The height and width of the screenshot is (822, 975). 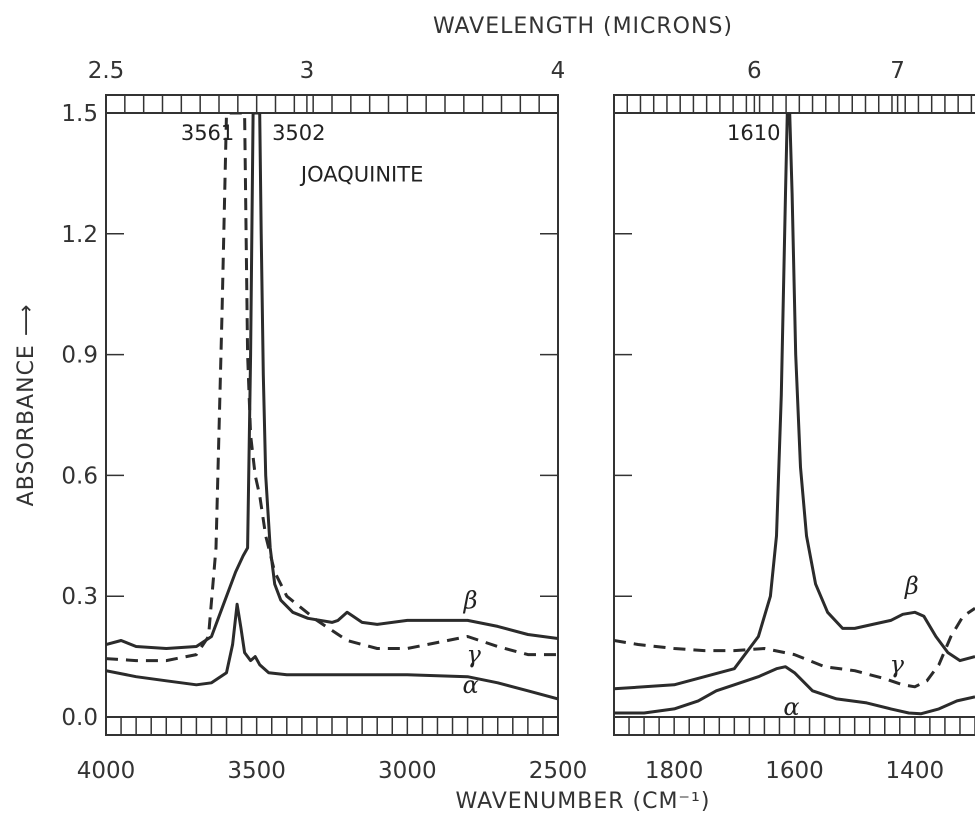 What do you see at coordinates (897, 71) in the screenshot?
I see `top-tick-label: 7` at bounding box center [897, 71].